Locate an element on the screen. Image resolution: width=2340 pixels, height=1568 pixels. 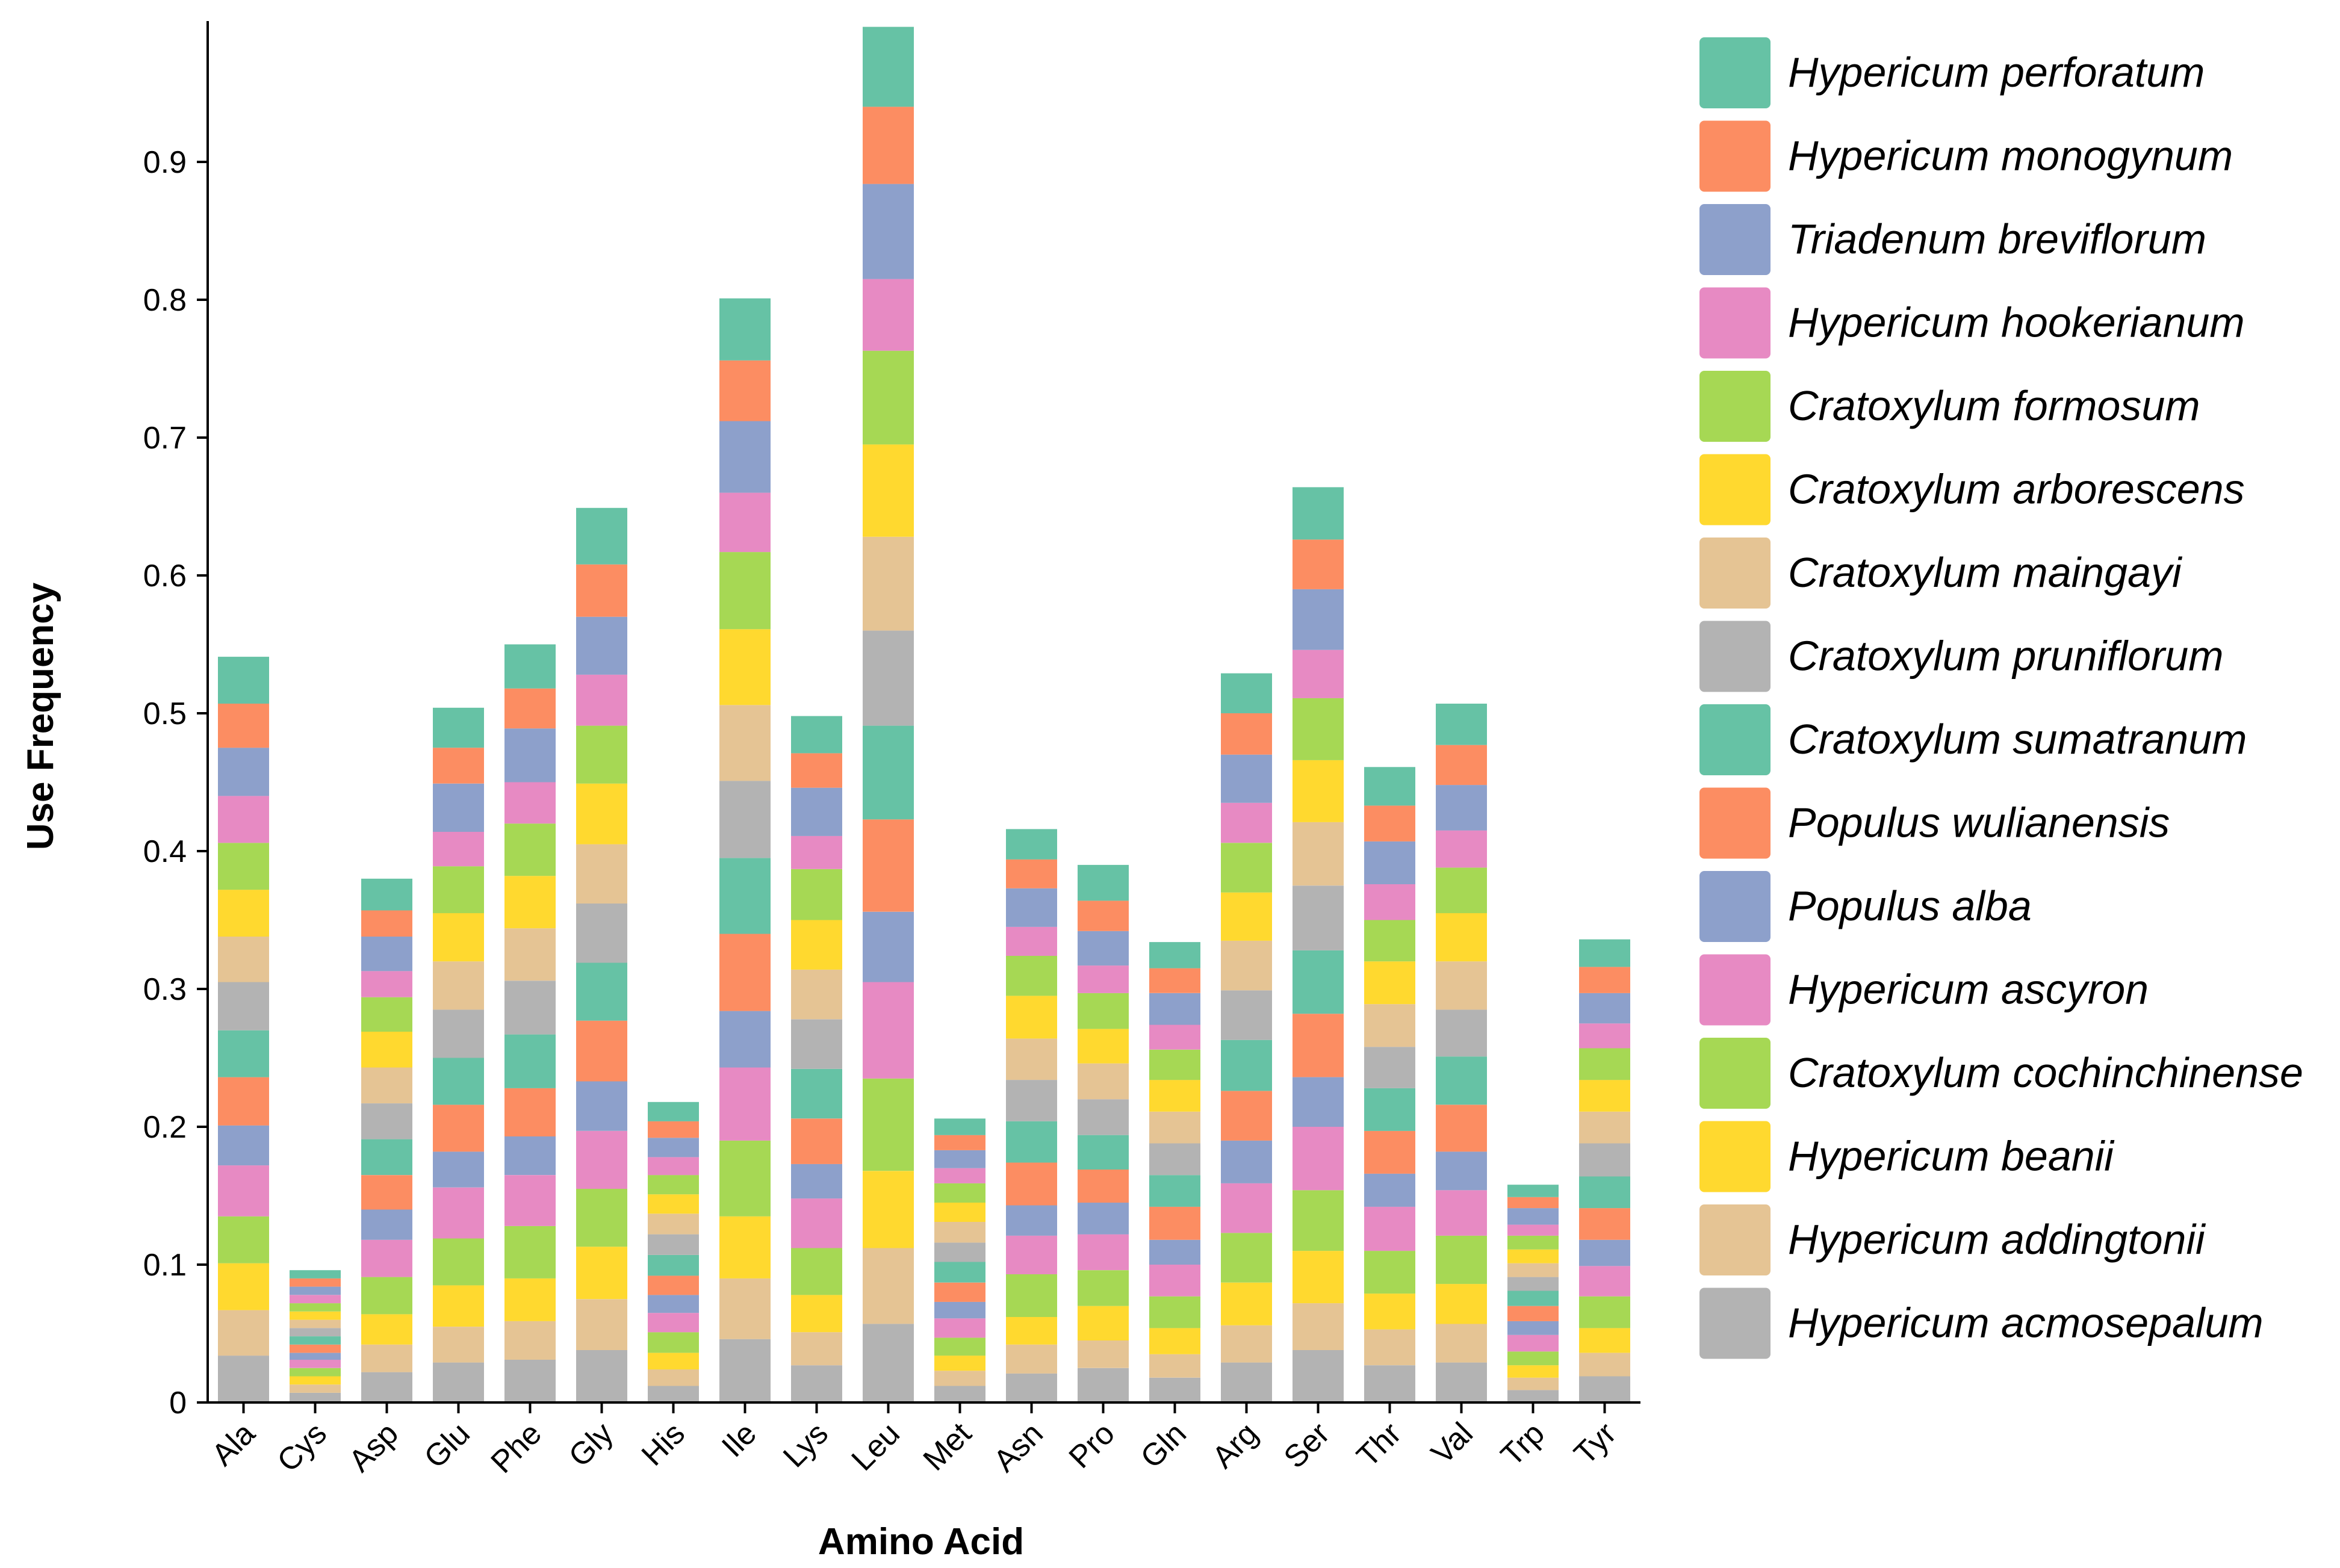
x-tick-label: Phe is located at coordinates (517, 1448).